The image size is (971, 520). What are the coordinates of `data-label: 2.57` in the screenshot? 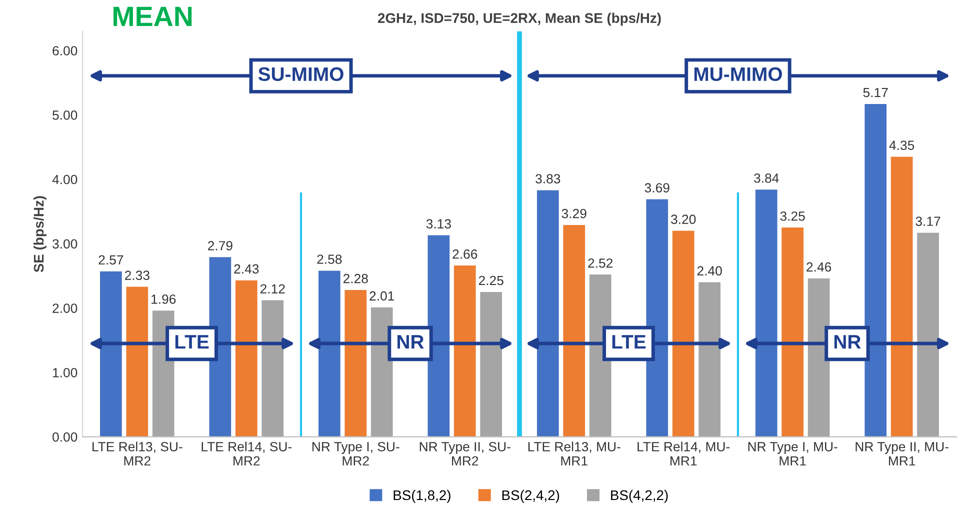 It's located at (111, 260).